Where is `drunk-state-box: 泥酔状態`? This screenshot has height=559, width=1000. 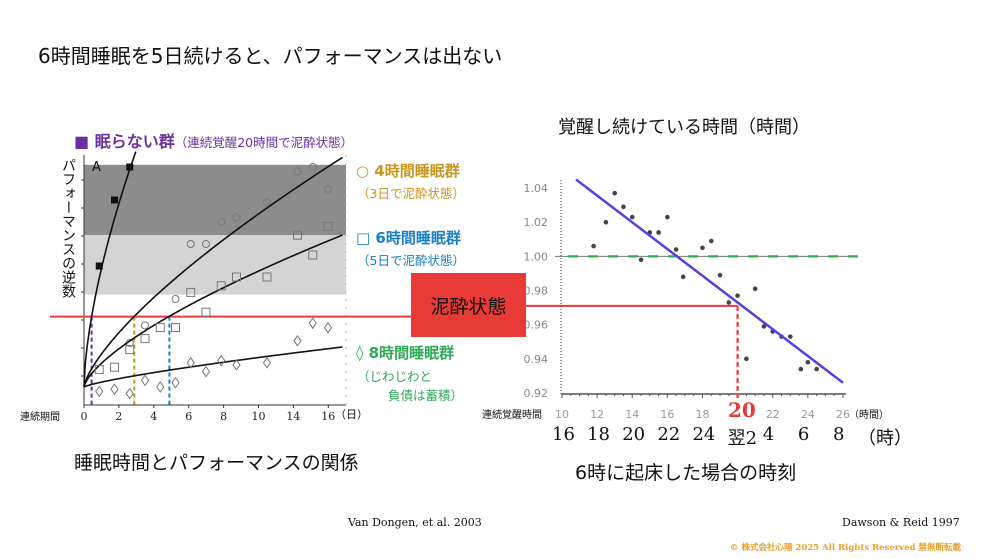 drunk-state-box: 泥酔状態 is located at coordinates (468, 305).